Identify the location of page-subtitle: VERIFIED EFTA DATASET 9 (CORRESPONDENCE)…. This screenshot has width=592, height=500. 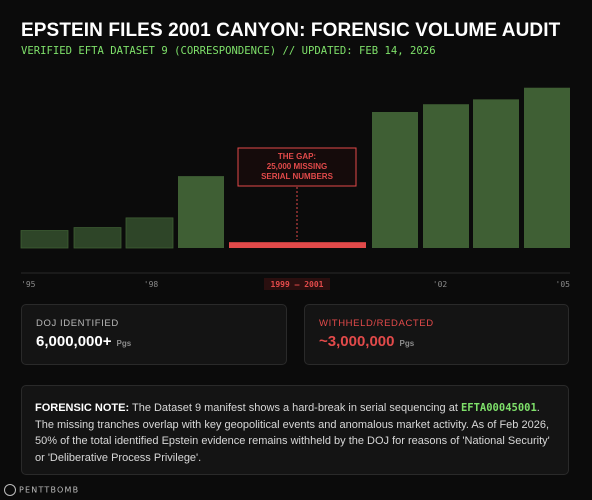
(228, 51).